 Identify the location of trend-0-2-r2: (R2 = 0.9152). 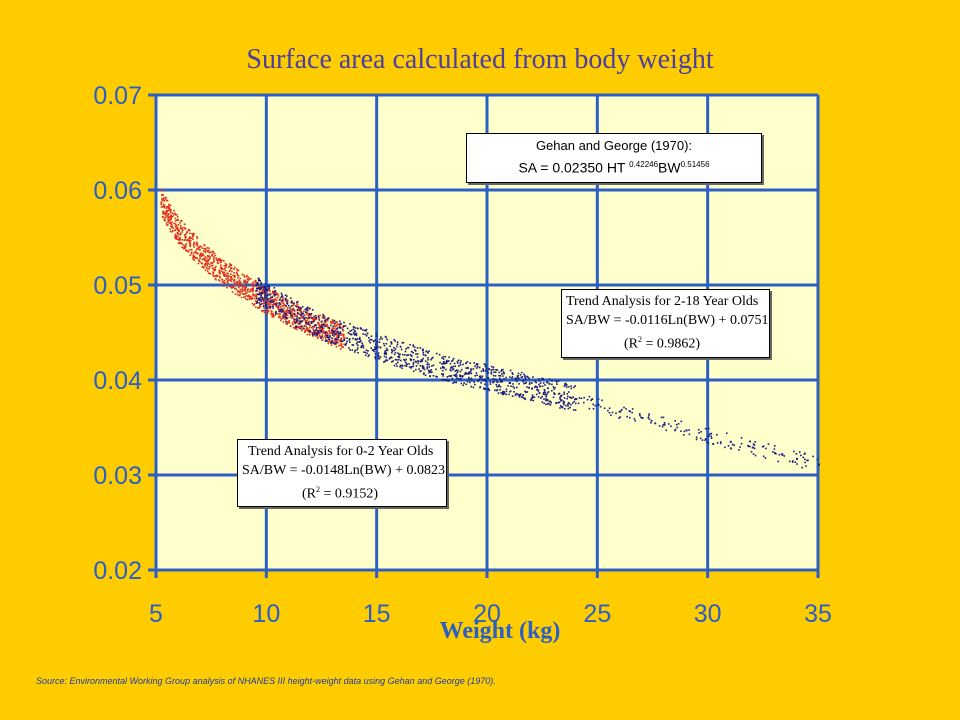
(344, 492).